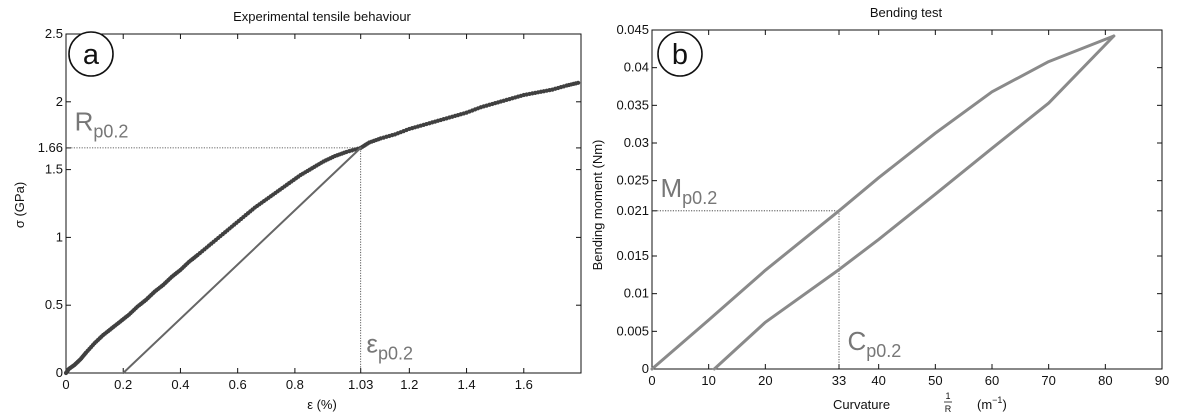 This screenshot has width=1195, height=415. What do you see at coordinates (597, 205) in the screenshot?
I see `y-axis-title: Bending moment (Nm)` at bounding box center [597, 205].